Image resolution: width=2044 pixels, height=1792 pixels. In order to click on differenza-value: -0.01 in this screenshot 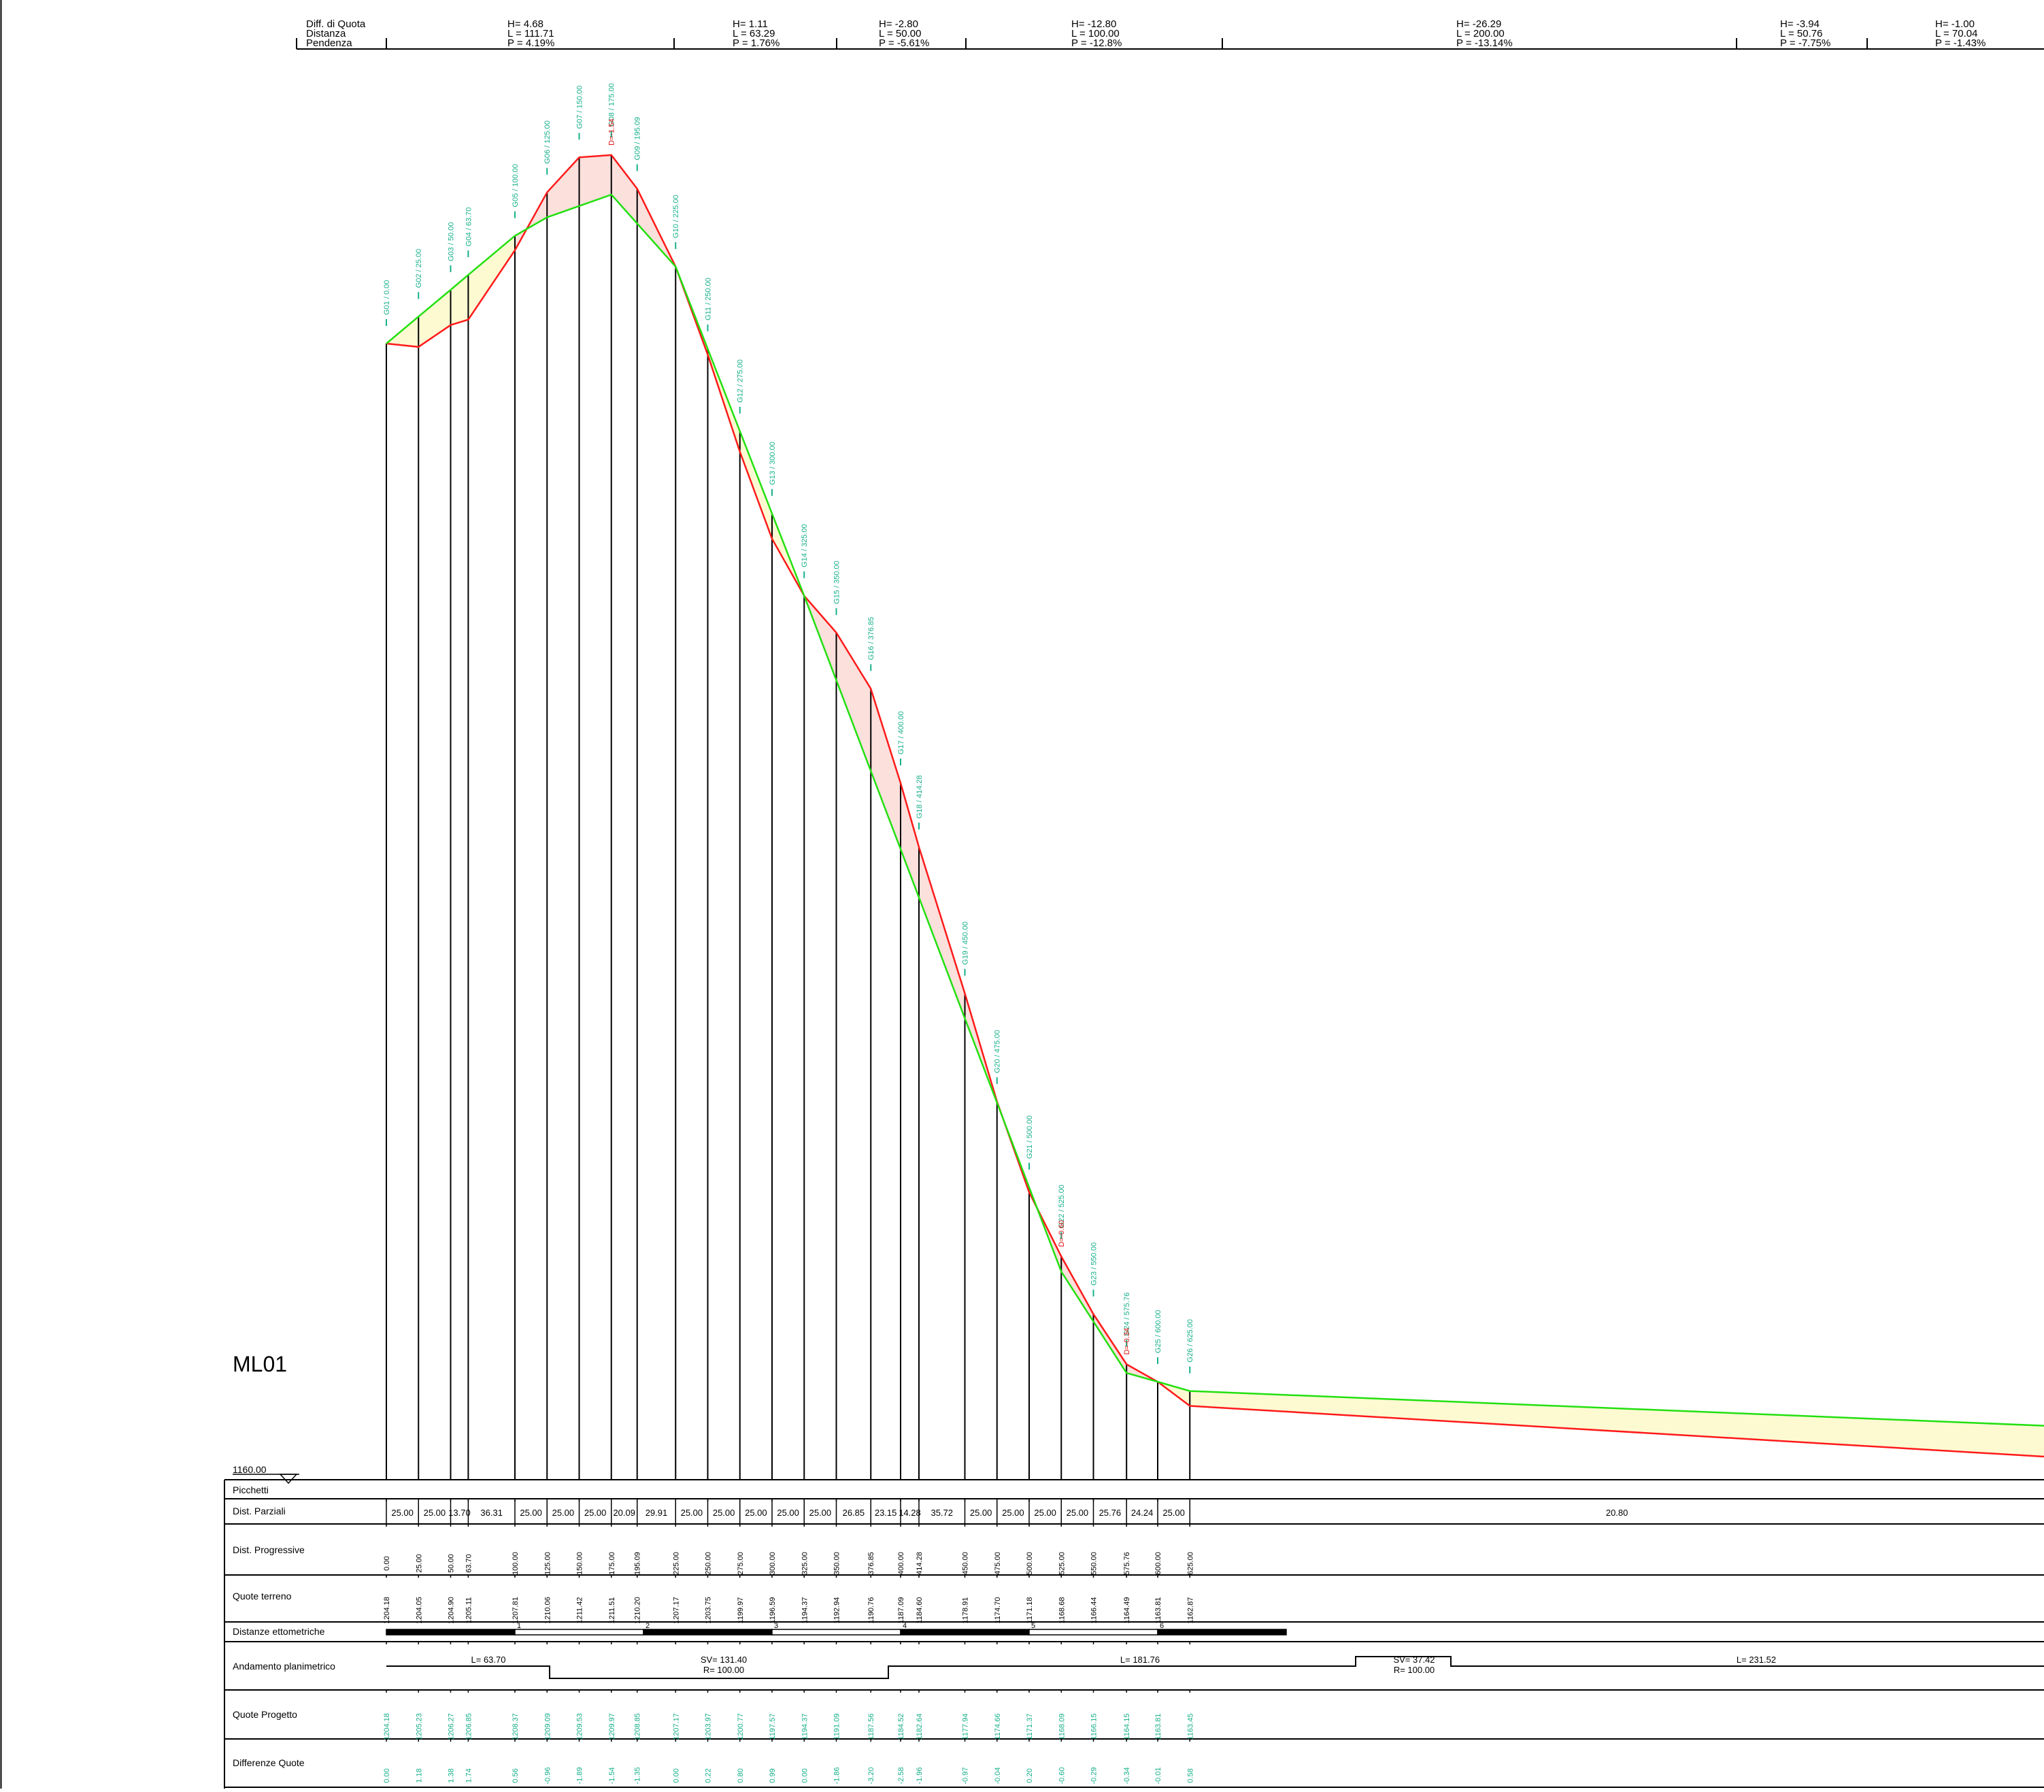, I will do `click(1158, 1775)`.